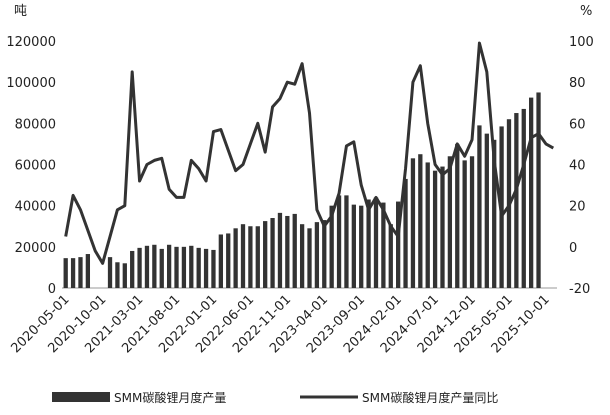 Image resolution: width=610 pixels, height=415 pixels. Describe the element at coordinates (430, 397) in the screenshot. I see `legend-line-label: SMM碳酸锂月度产量同比` at that location.